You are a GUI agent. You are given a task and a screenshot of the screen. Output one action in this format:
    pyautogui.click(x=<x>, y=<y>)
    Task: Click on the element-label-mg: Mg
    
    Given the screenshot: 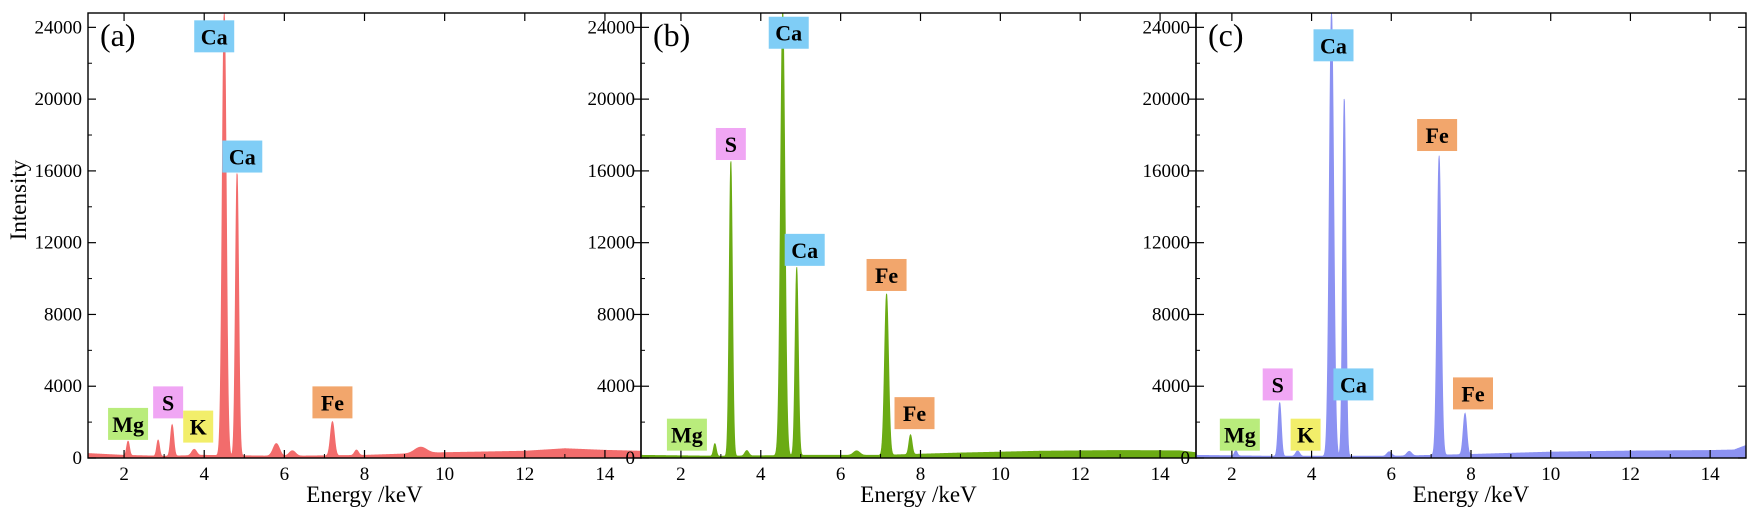 What is the action you would take?
    pyautogui.click(x=128, y=423)
    